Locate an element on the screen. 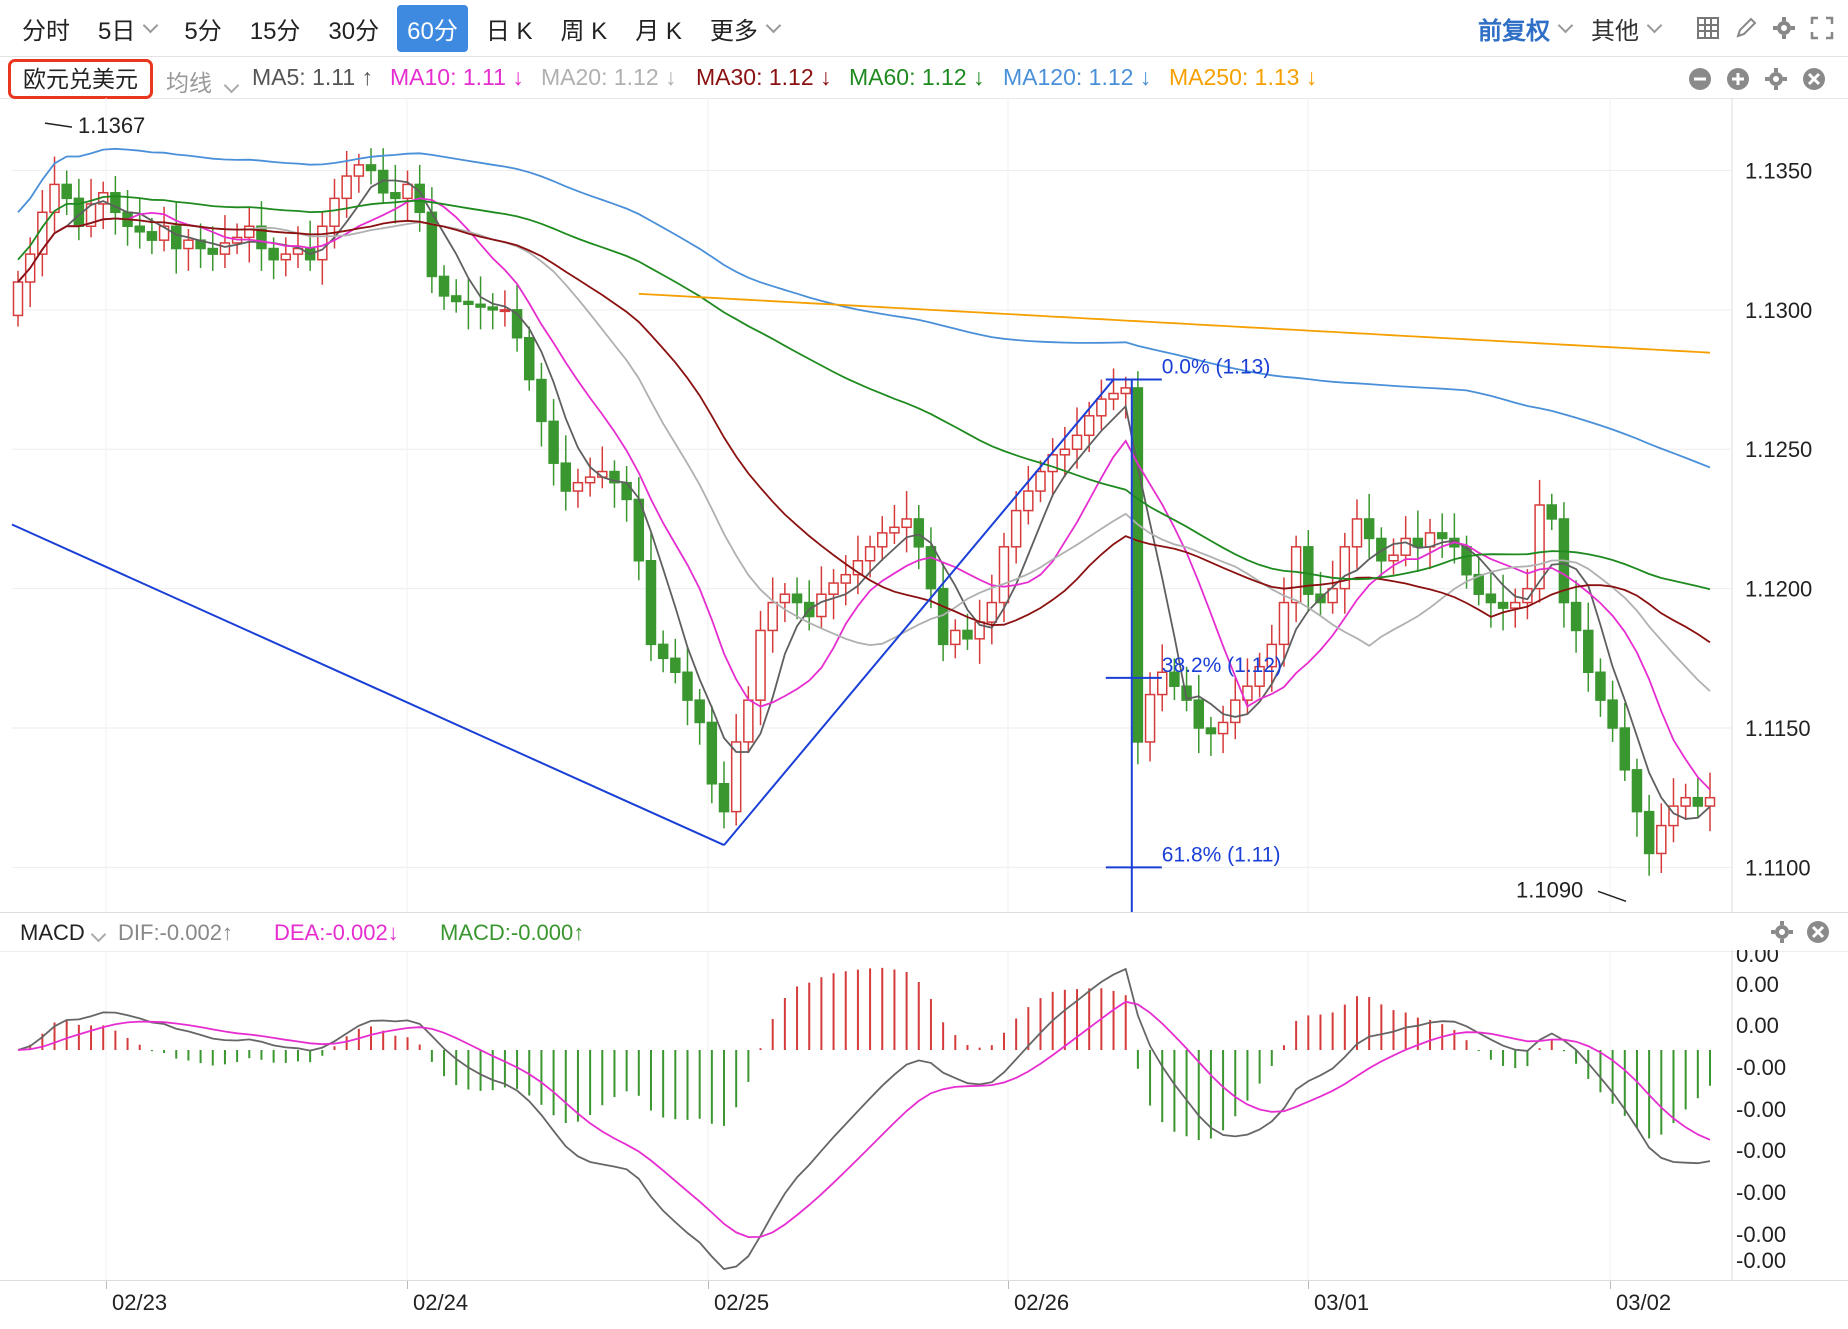 The height and width of the screenshot is (1329, 1848). macd-name: MACD is located at coordinates (52, 932).